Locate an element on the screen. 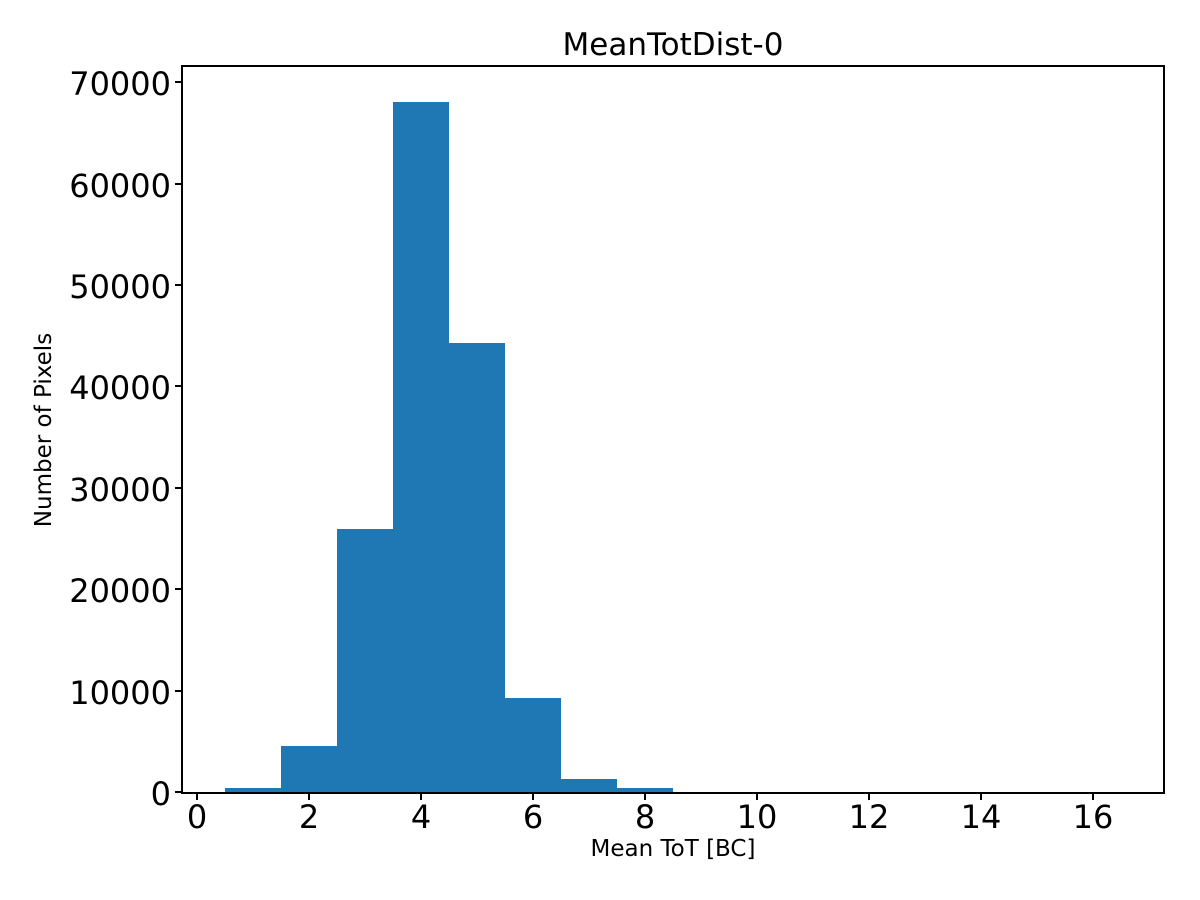 This screenshot has height=900, width=1200. x-tick-label: 0 is located at coordinates (197, 817).